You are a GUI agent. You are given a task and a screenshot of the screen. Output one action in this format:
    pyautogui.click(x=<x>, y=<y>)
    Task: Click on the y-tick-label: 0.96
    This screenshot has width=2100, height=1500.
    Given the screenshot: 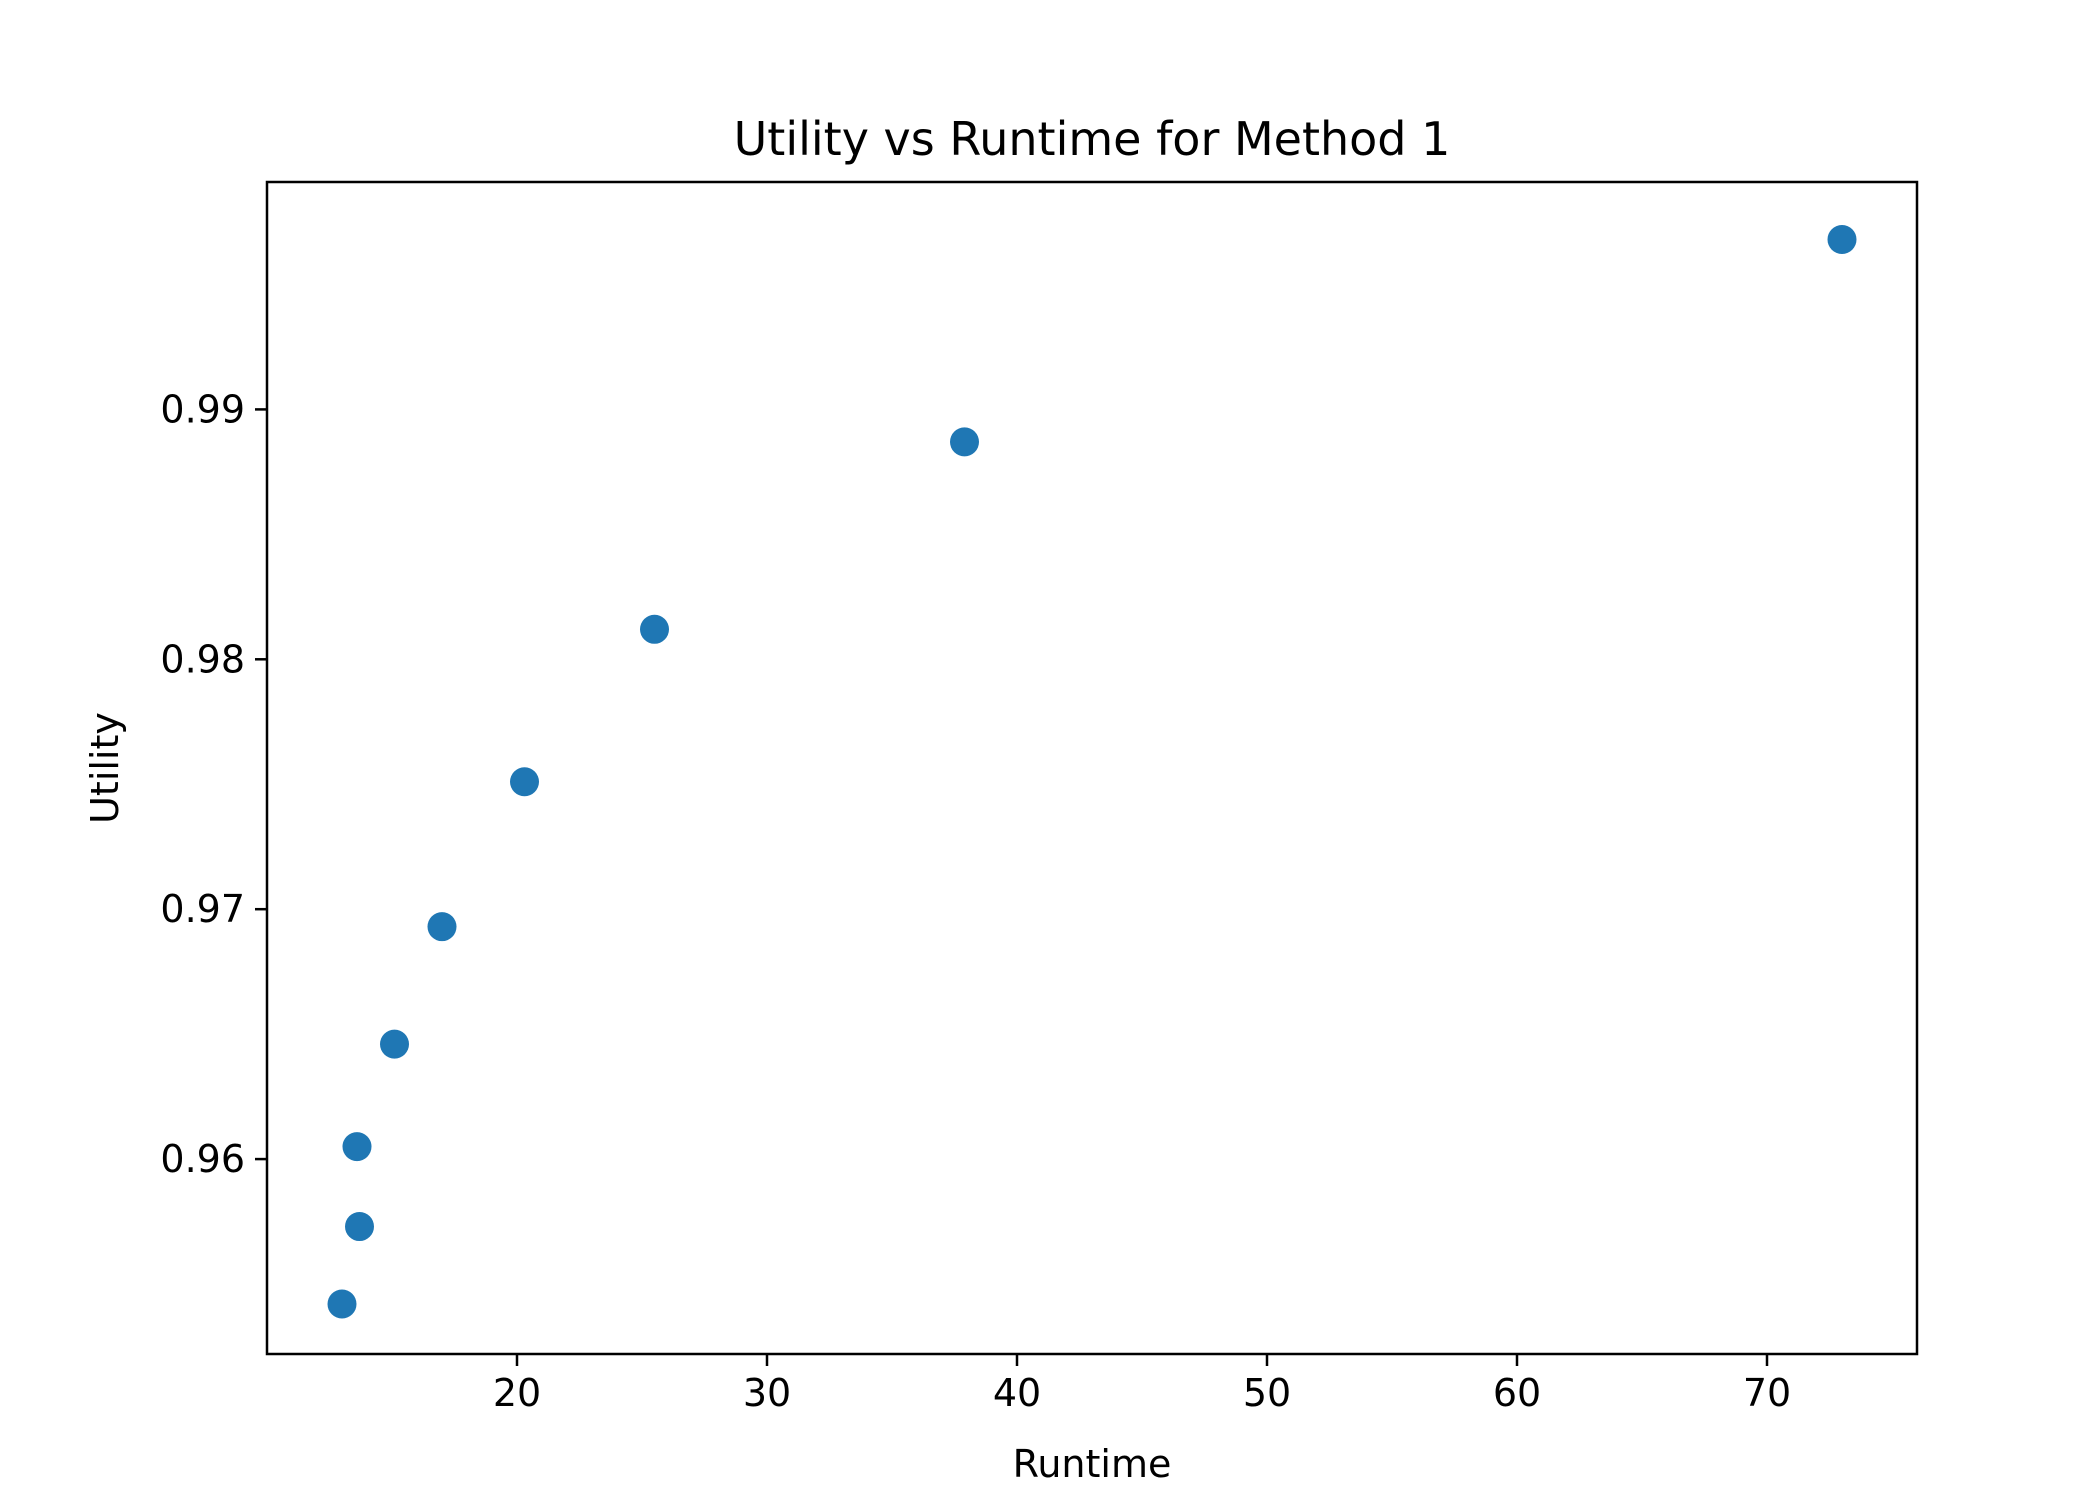 What is the action you would take?
    pyautogui.click(x=202, y=1159)
    